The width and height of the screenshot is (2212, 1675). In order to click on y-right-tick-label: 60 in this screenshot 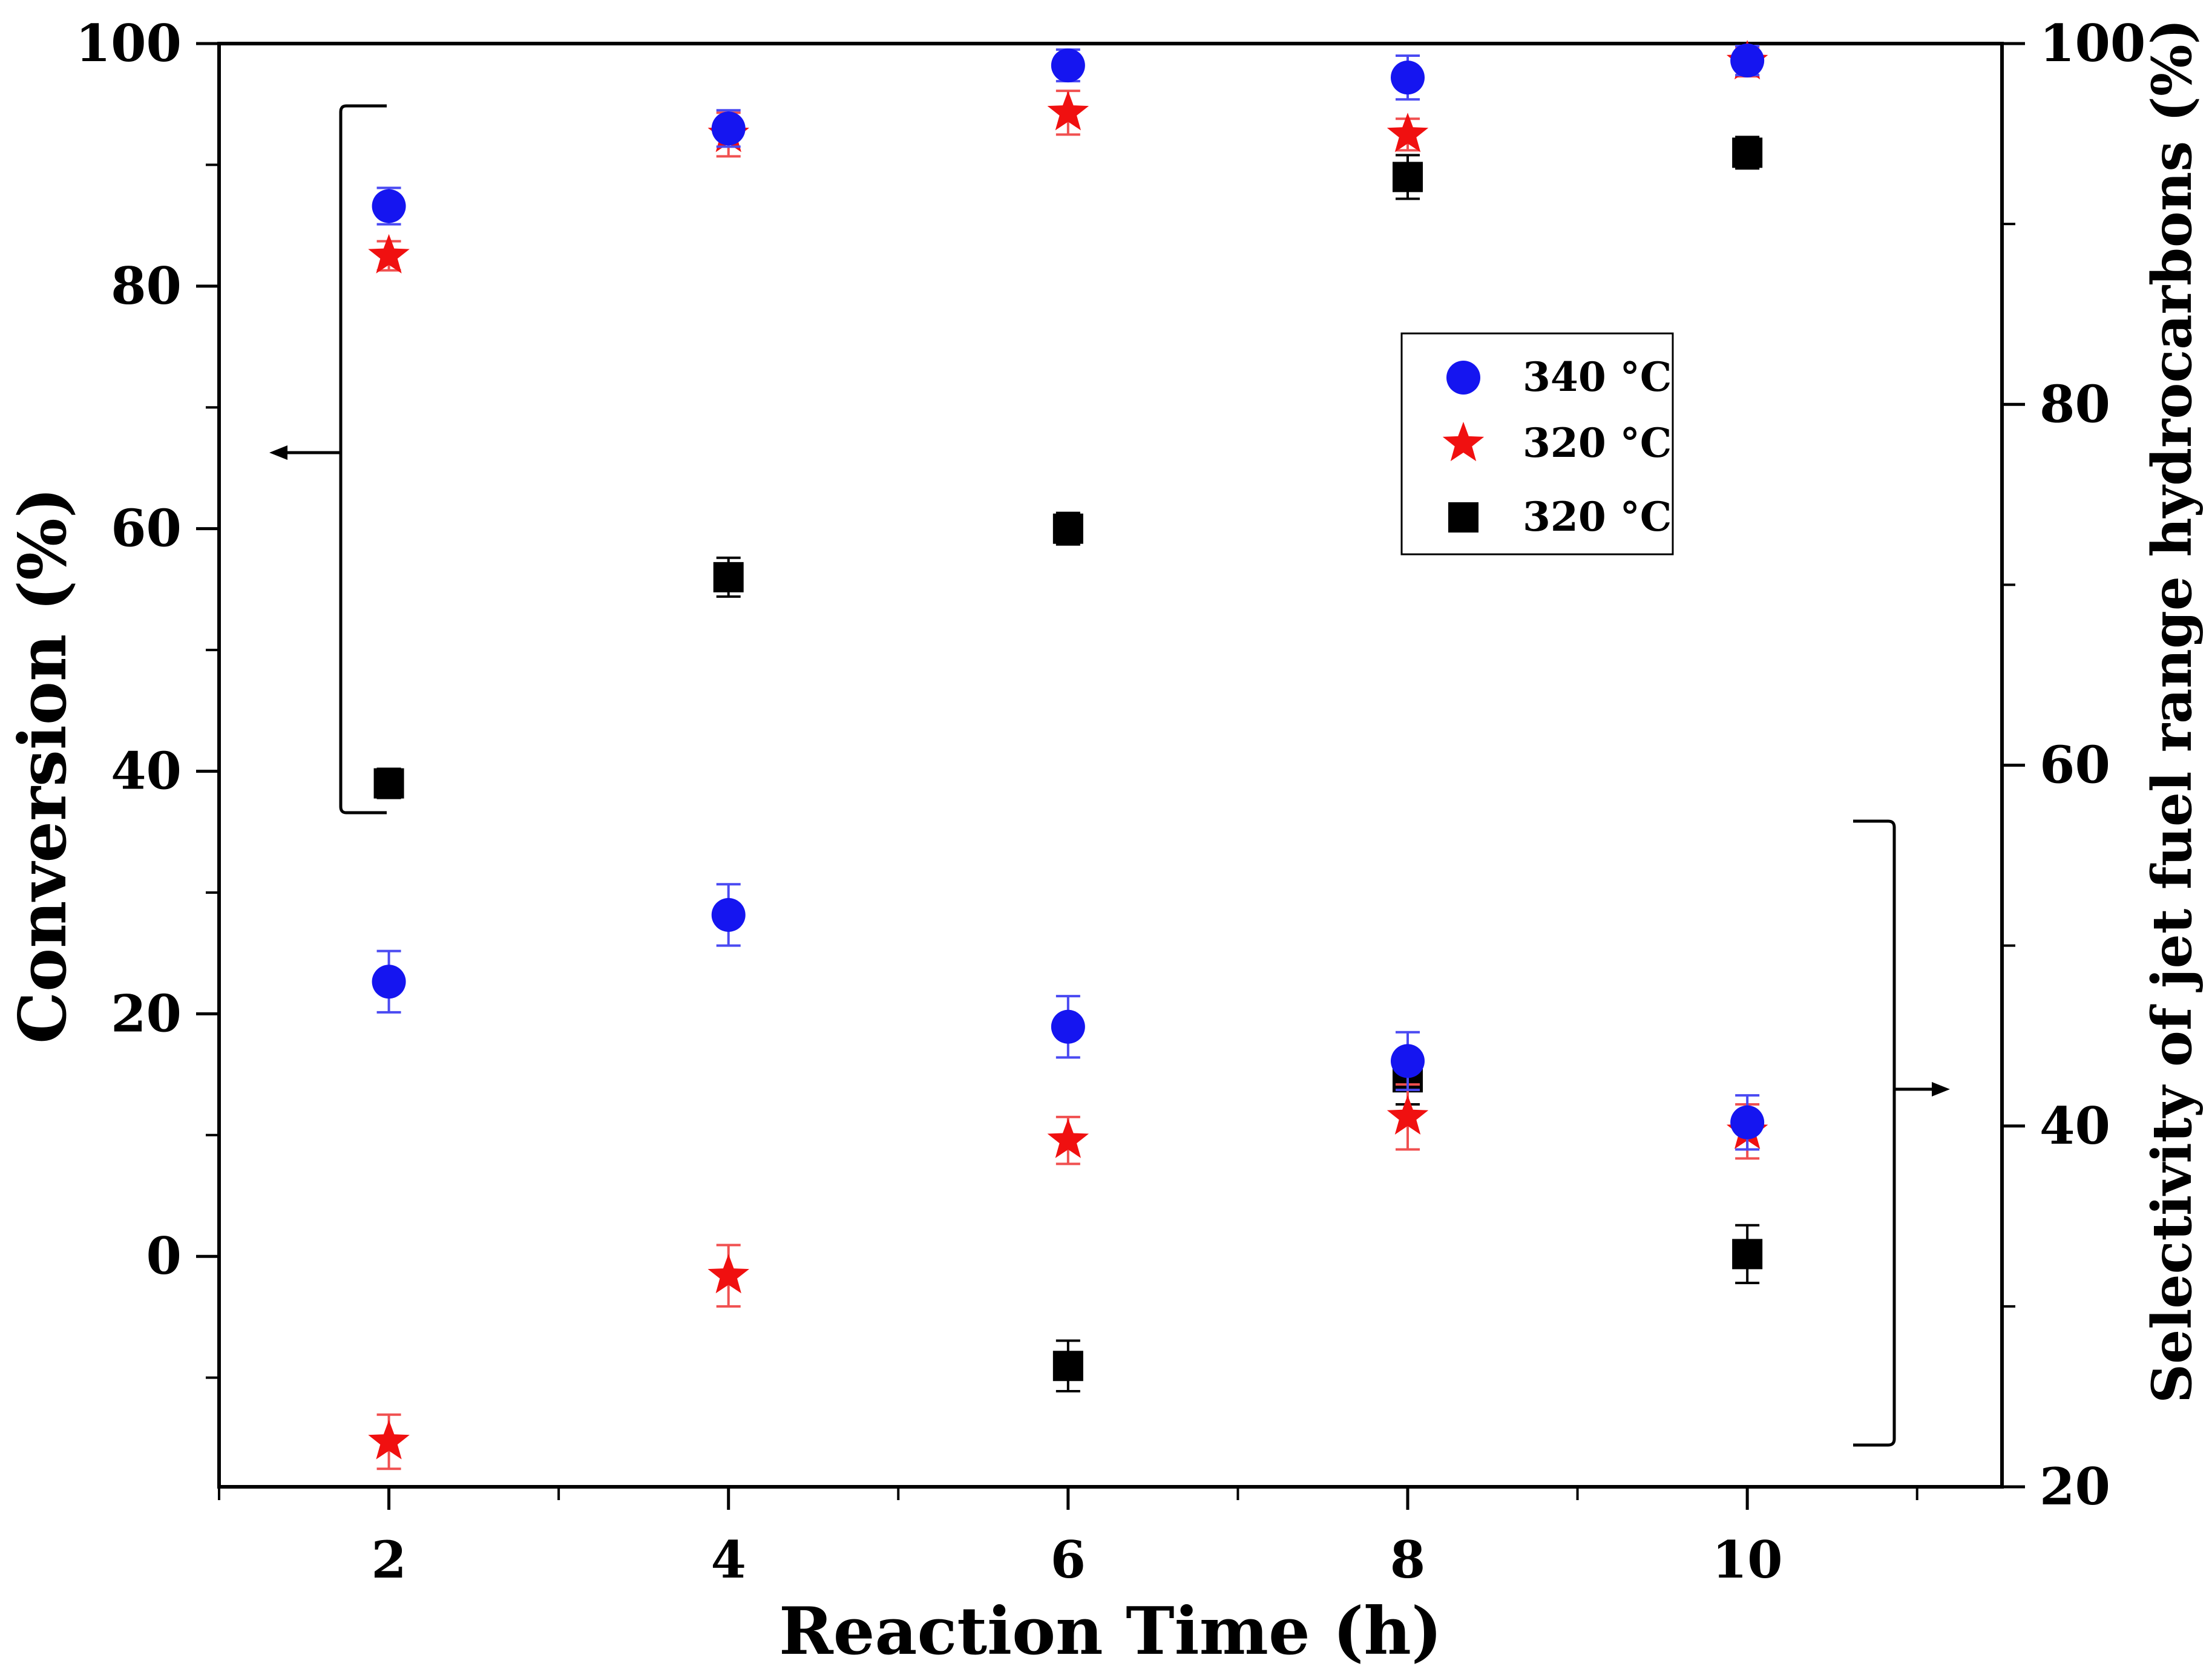, I will do `click(2075, 765)`.